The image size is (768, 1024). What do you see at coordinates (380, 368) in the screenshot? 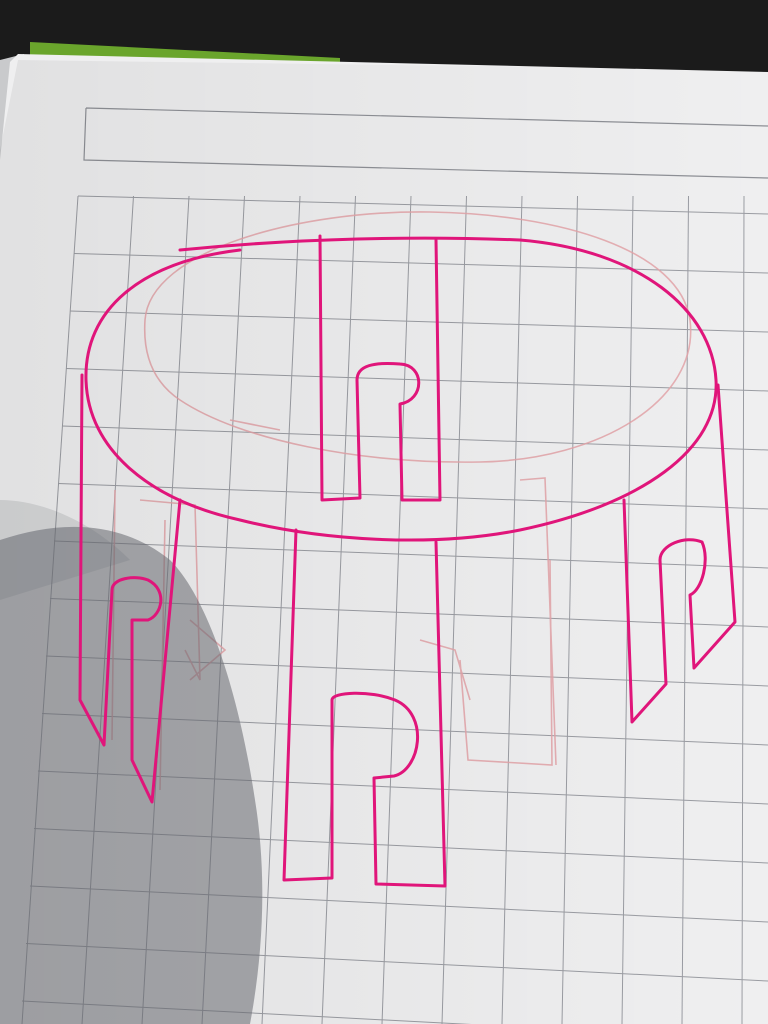
I see `center-cutout` at bounding box center [380, 368].